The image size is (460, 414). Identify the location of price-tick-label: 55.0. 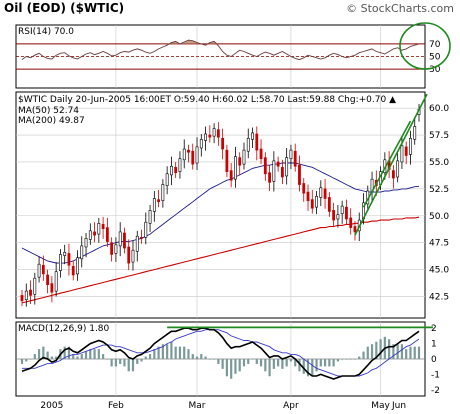
(439, 163).